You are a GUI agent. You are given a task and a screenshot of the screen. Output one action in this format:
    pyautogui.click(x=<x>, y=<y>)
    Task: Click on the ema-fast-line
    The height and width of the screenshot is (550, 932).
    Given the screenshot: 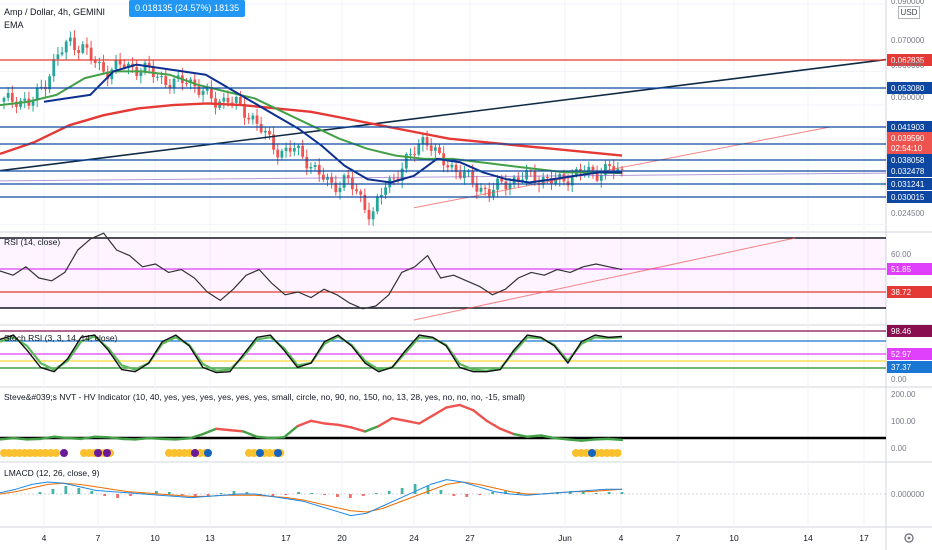 What is the action you would take?
    pyautogui.click(x=332, y=123)
    